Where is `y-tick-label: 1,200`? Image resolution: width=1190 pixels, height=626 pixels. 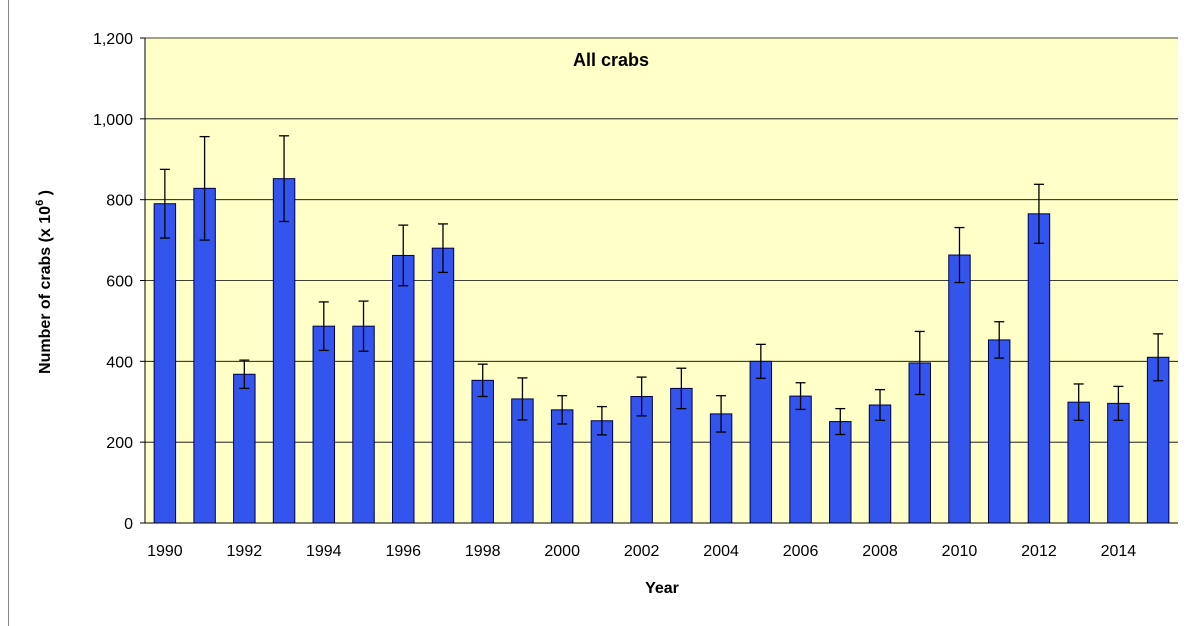 y-tick-label: 1,200 is located at coordinates (113, 39).